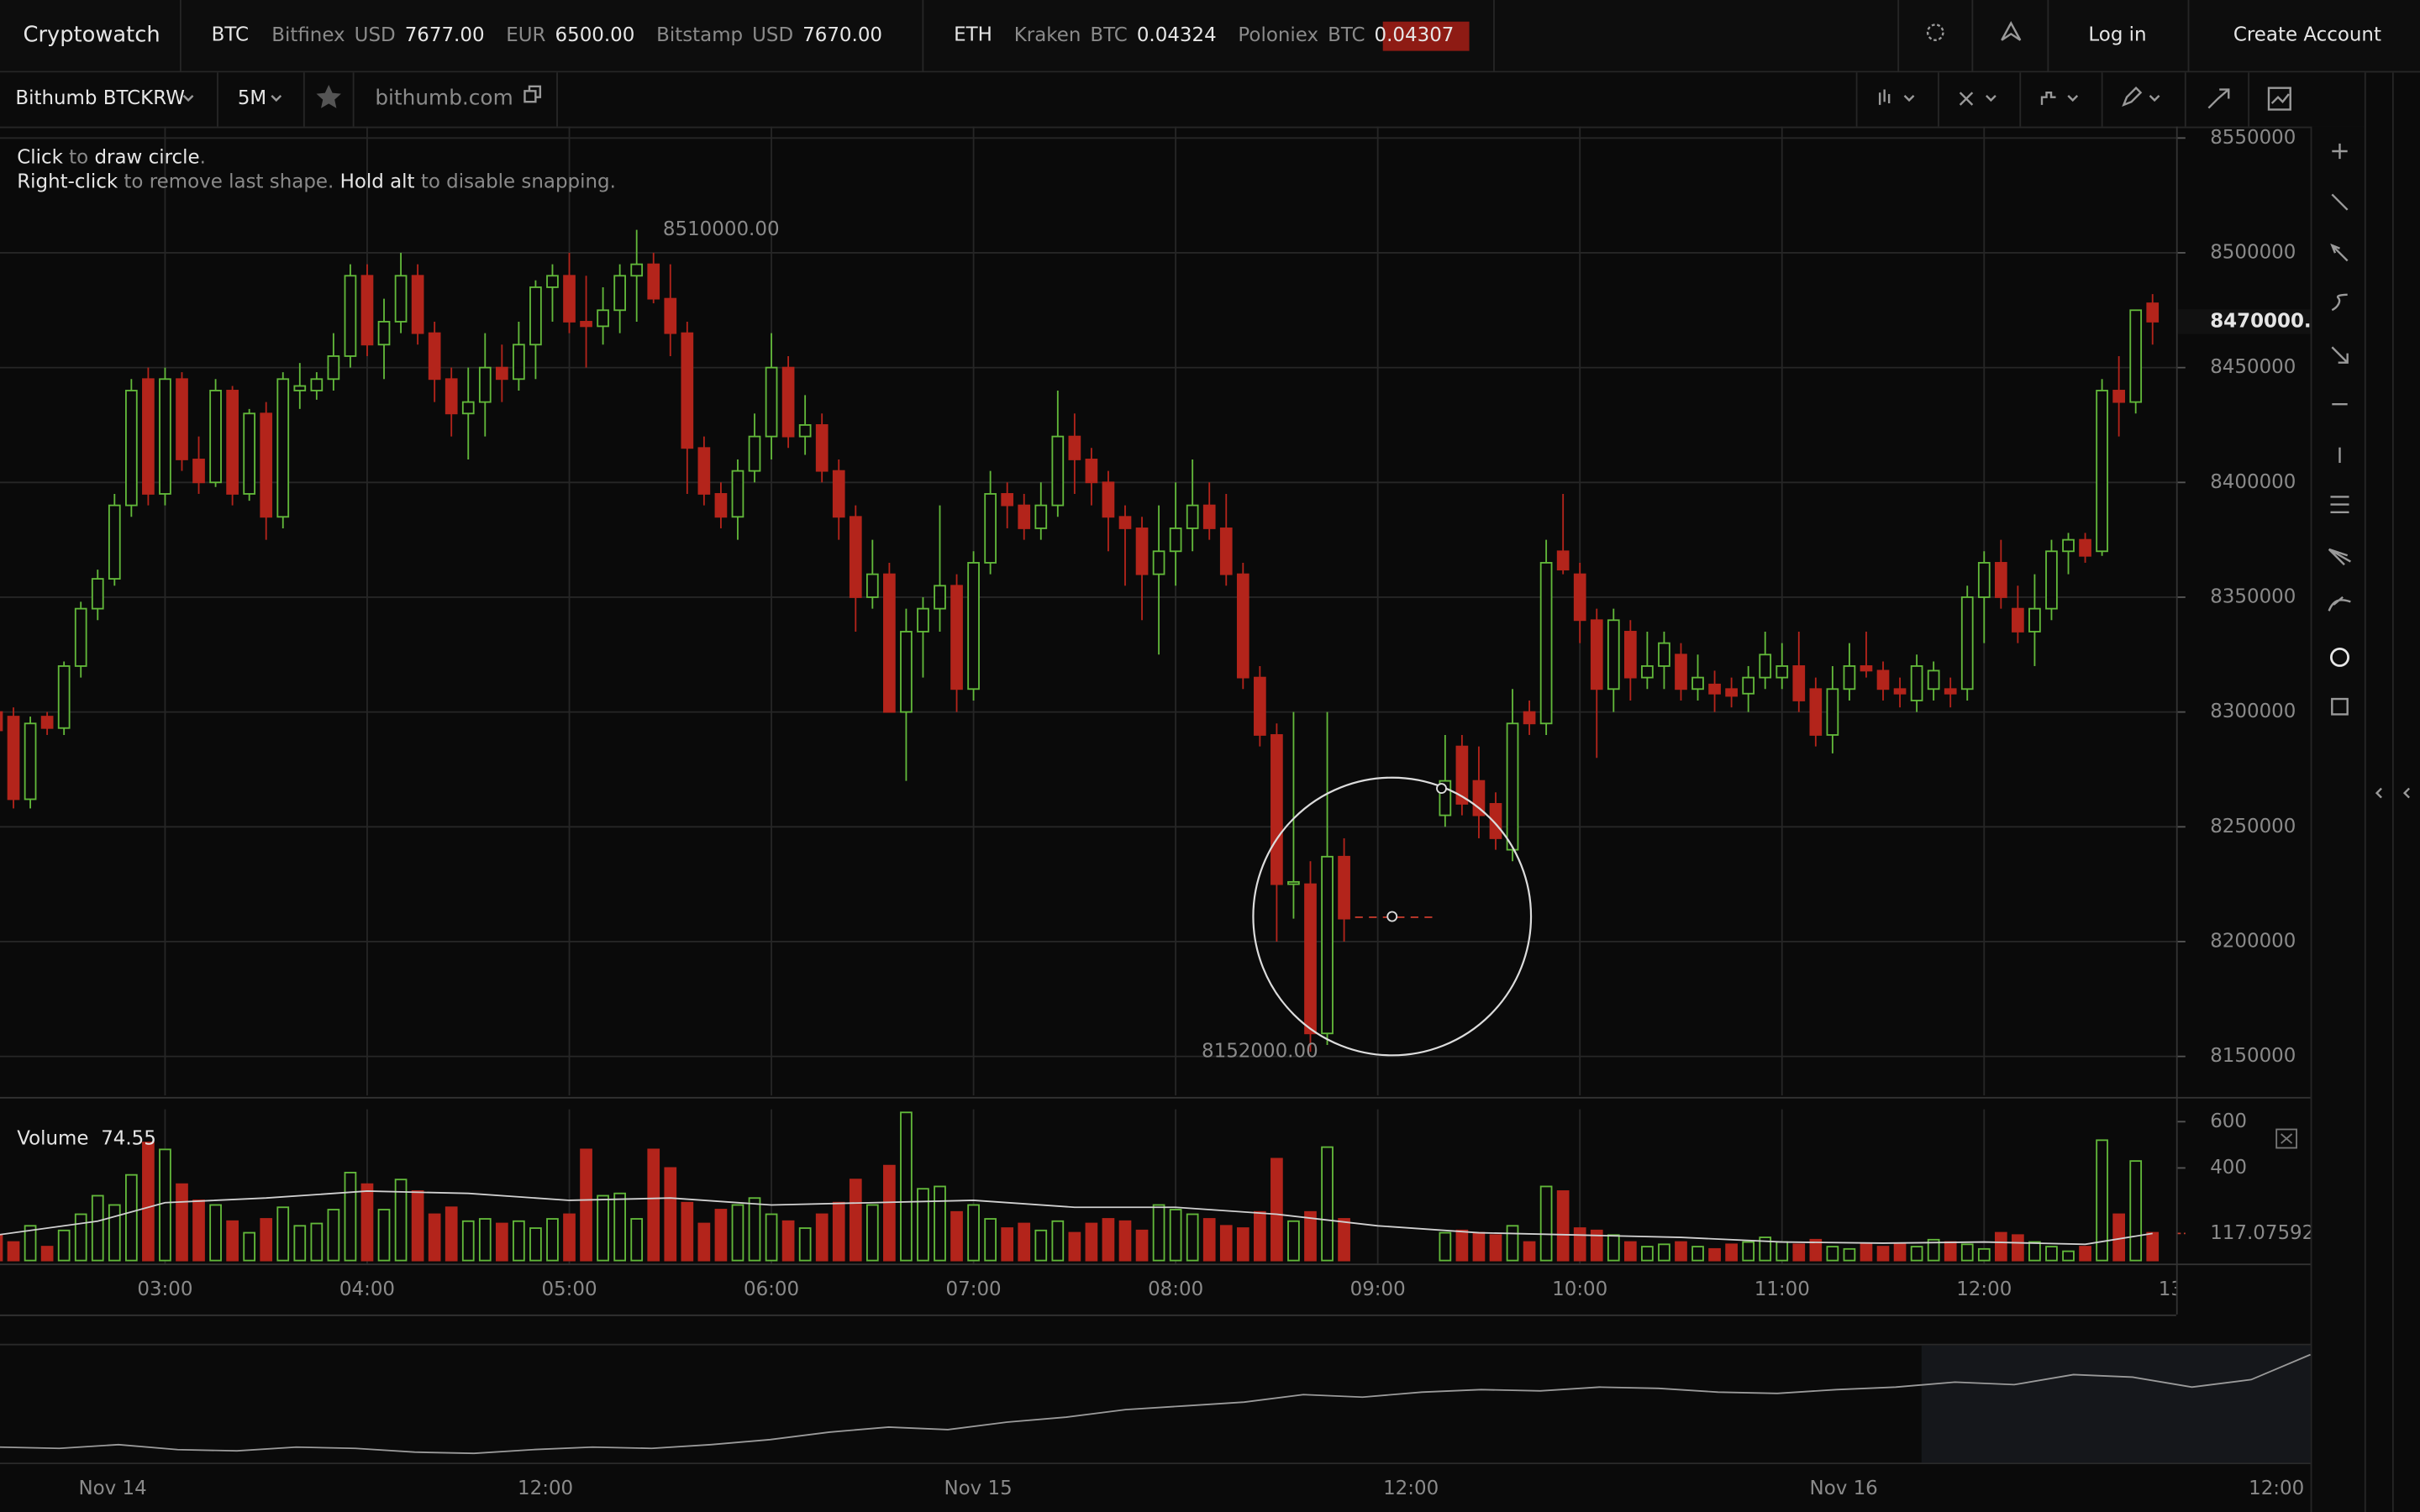 The width and height of the screenshot is (2420, 1512). I want to click on settings-icon, so click(1935, 32).